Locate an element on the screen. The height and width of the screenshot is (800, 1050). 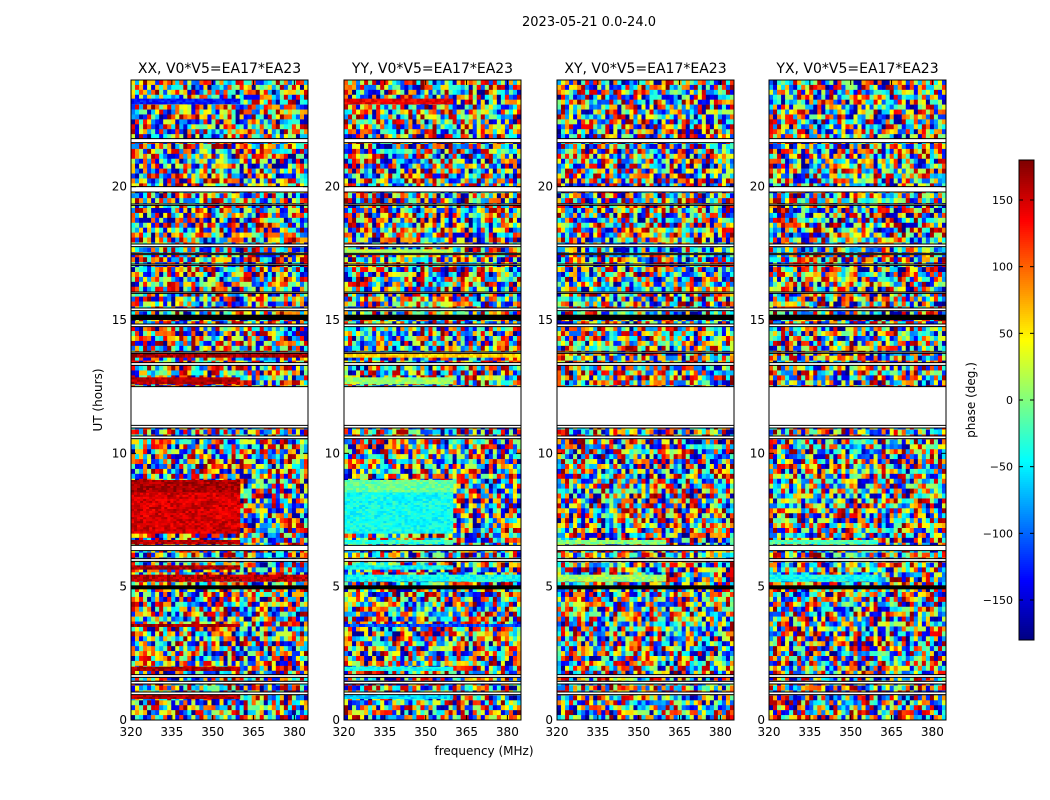
heatmap-cells is located at coordinates (645, 400).